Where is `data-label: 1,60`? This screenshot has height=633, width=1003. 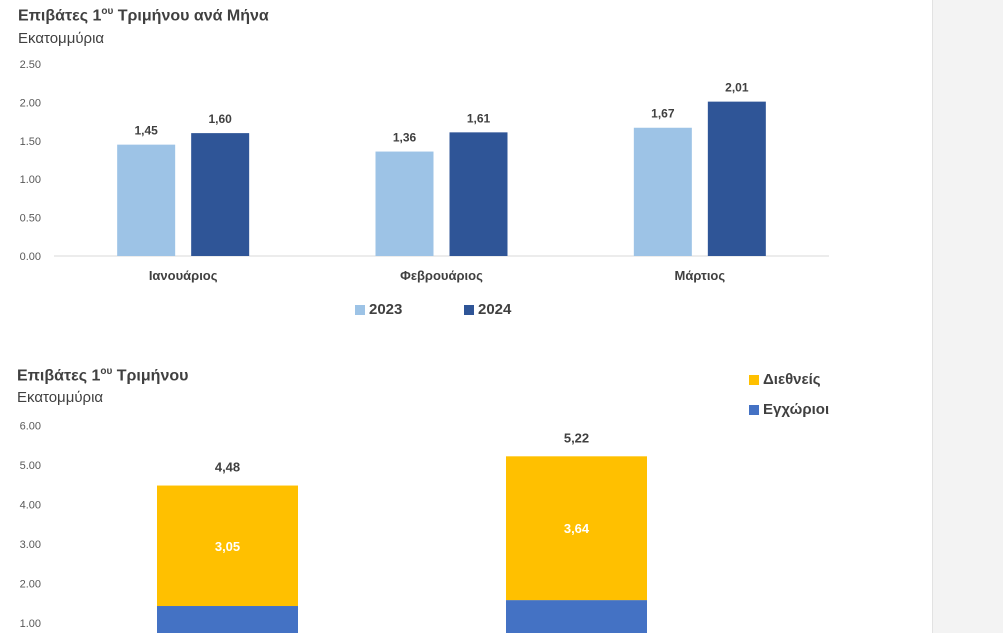 data-label: 1,60 is located at coordinates (220, 119).